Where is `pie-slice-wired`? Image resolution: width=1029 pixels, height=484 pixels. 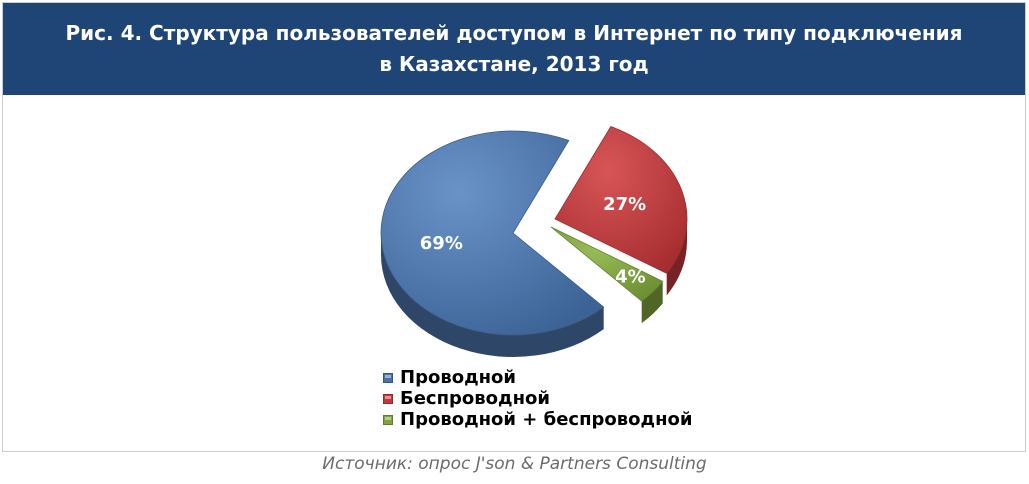
pie-slice-wired is located at coordinates (492, 233).